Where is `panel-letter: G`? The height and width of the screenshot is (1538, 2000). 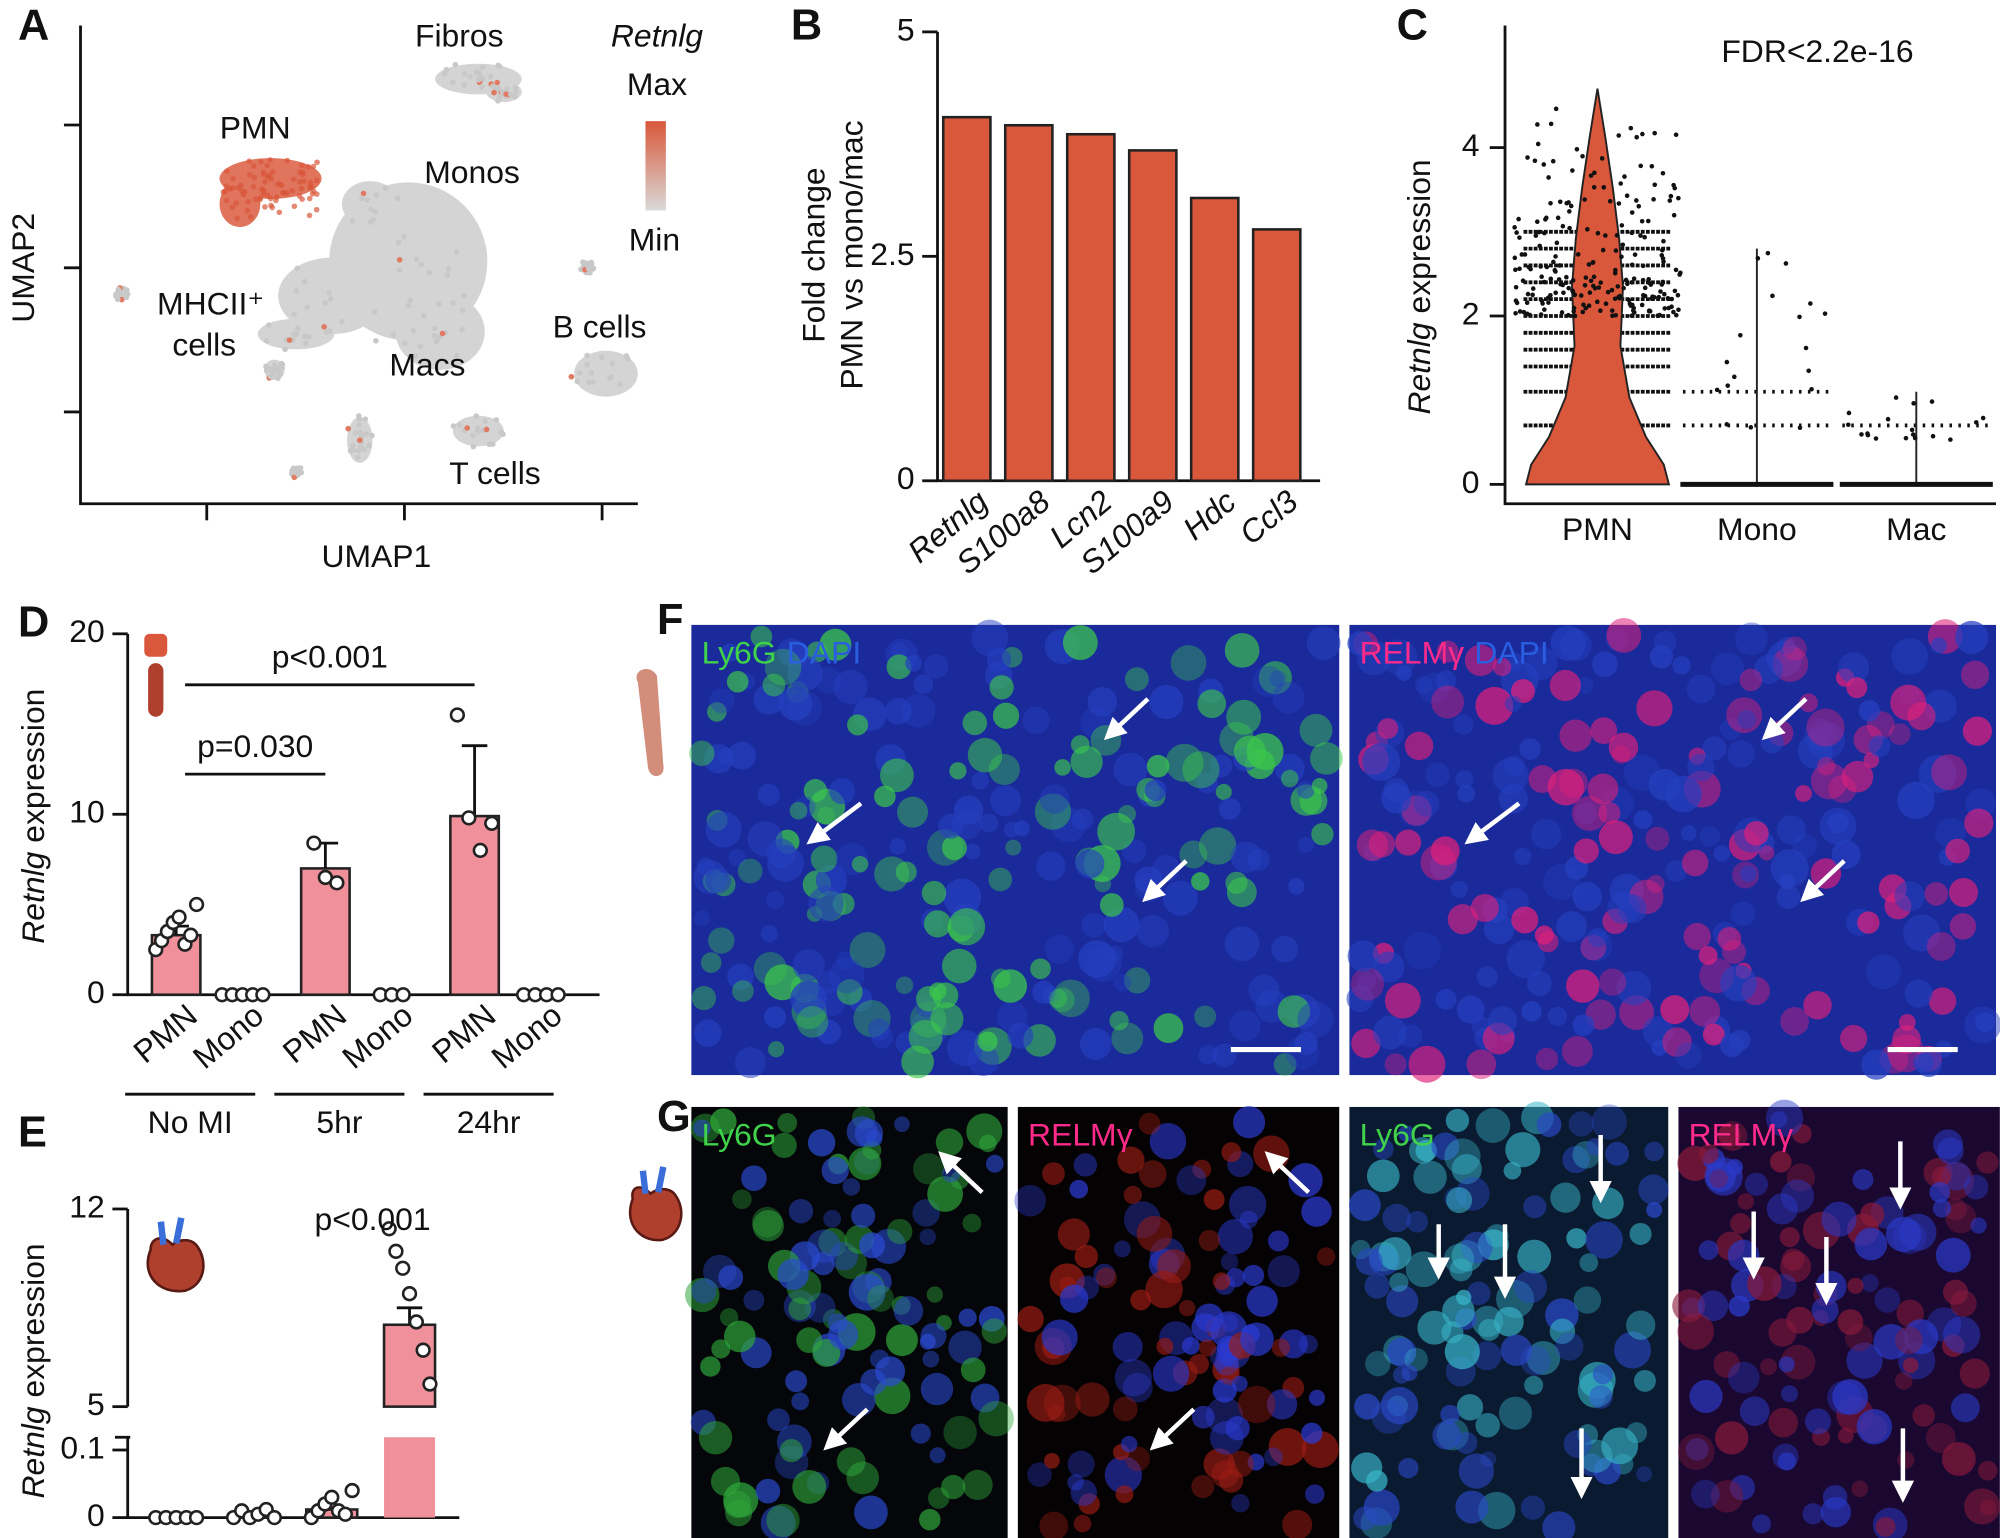
panel-letter: G is located at coordinates (674, 1117).